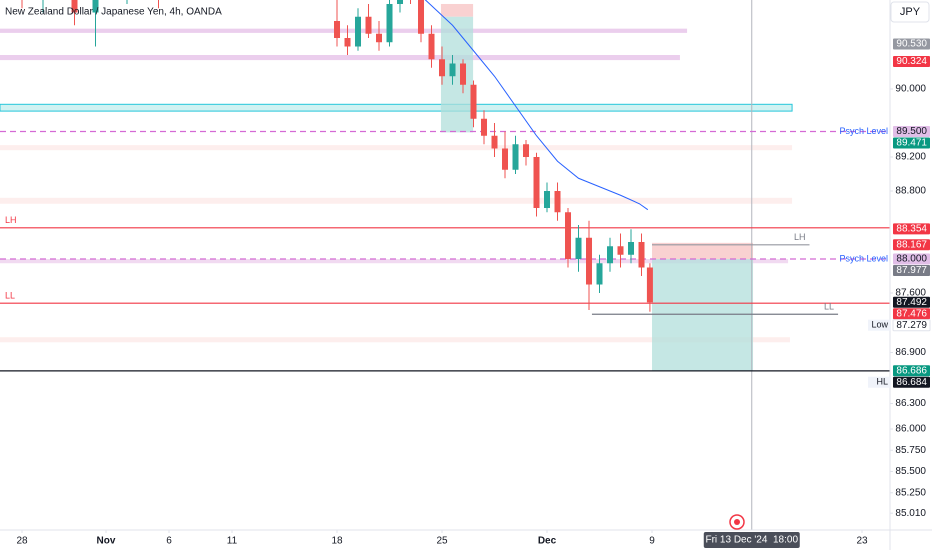 Image resolution: width=932 pixels, height=550 pixels. I want to click on price-badge-label: 86.686, so click(911, 370).